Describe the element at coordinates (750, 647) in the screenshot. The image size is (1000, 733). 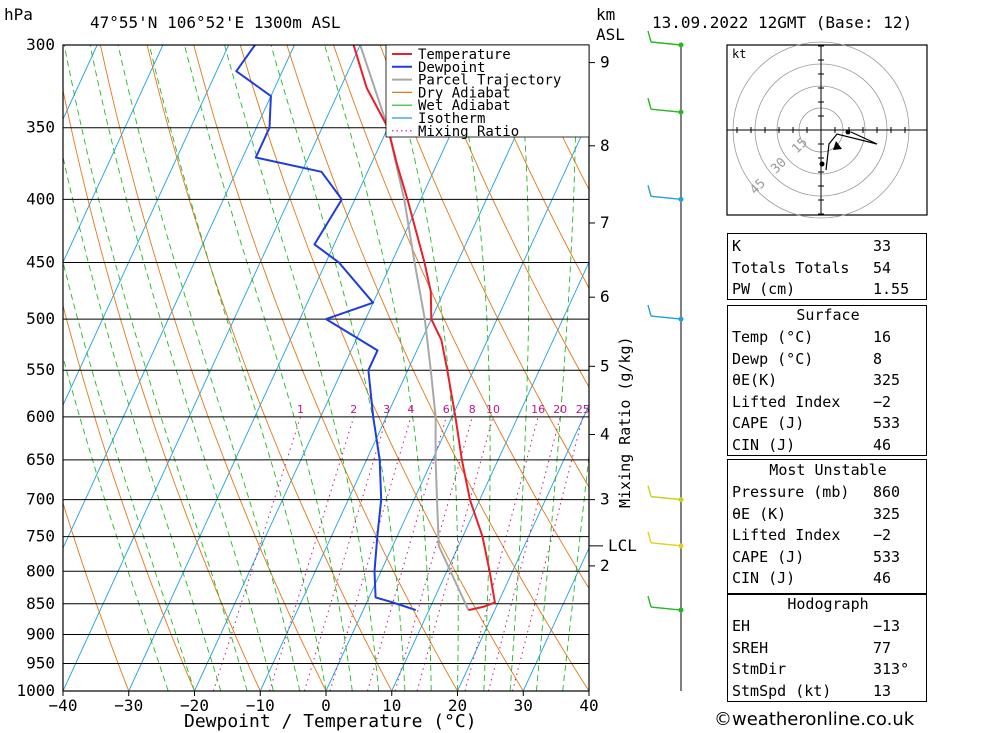
I see `index-key: SREH` at that location.